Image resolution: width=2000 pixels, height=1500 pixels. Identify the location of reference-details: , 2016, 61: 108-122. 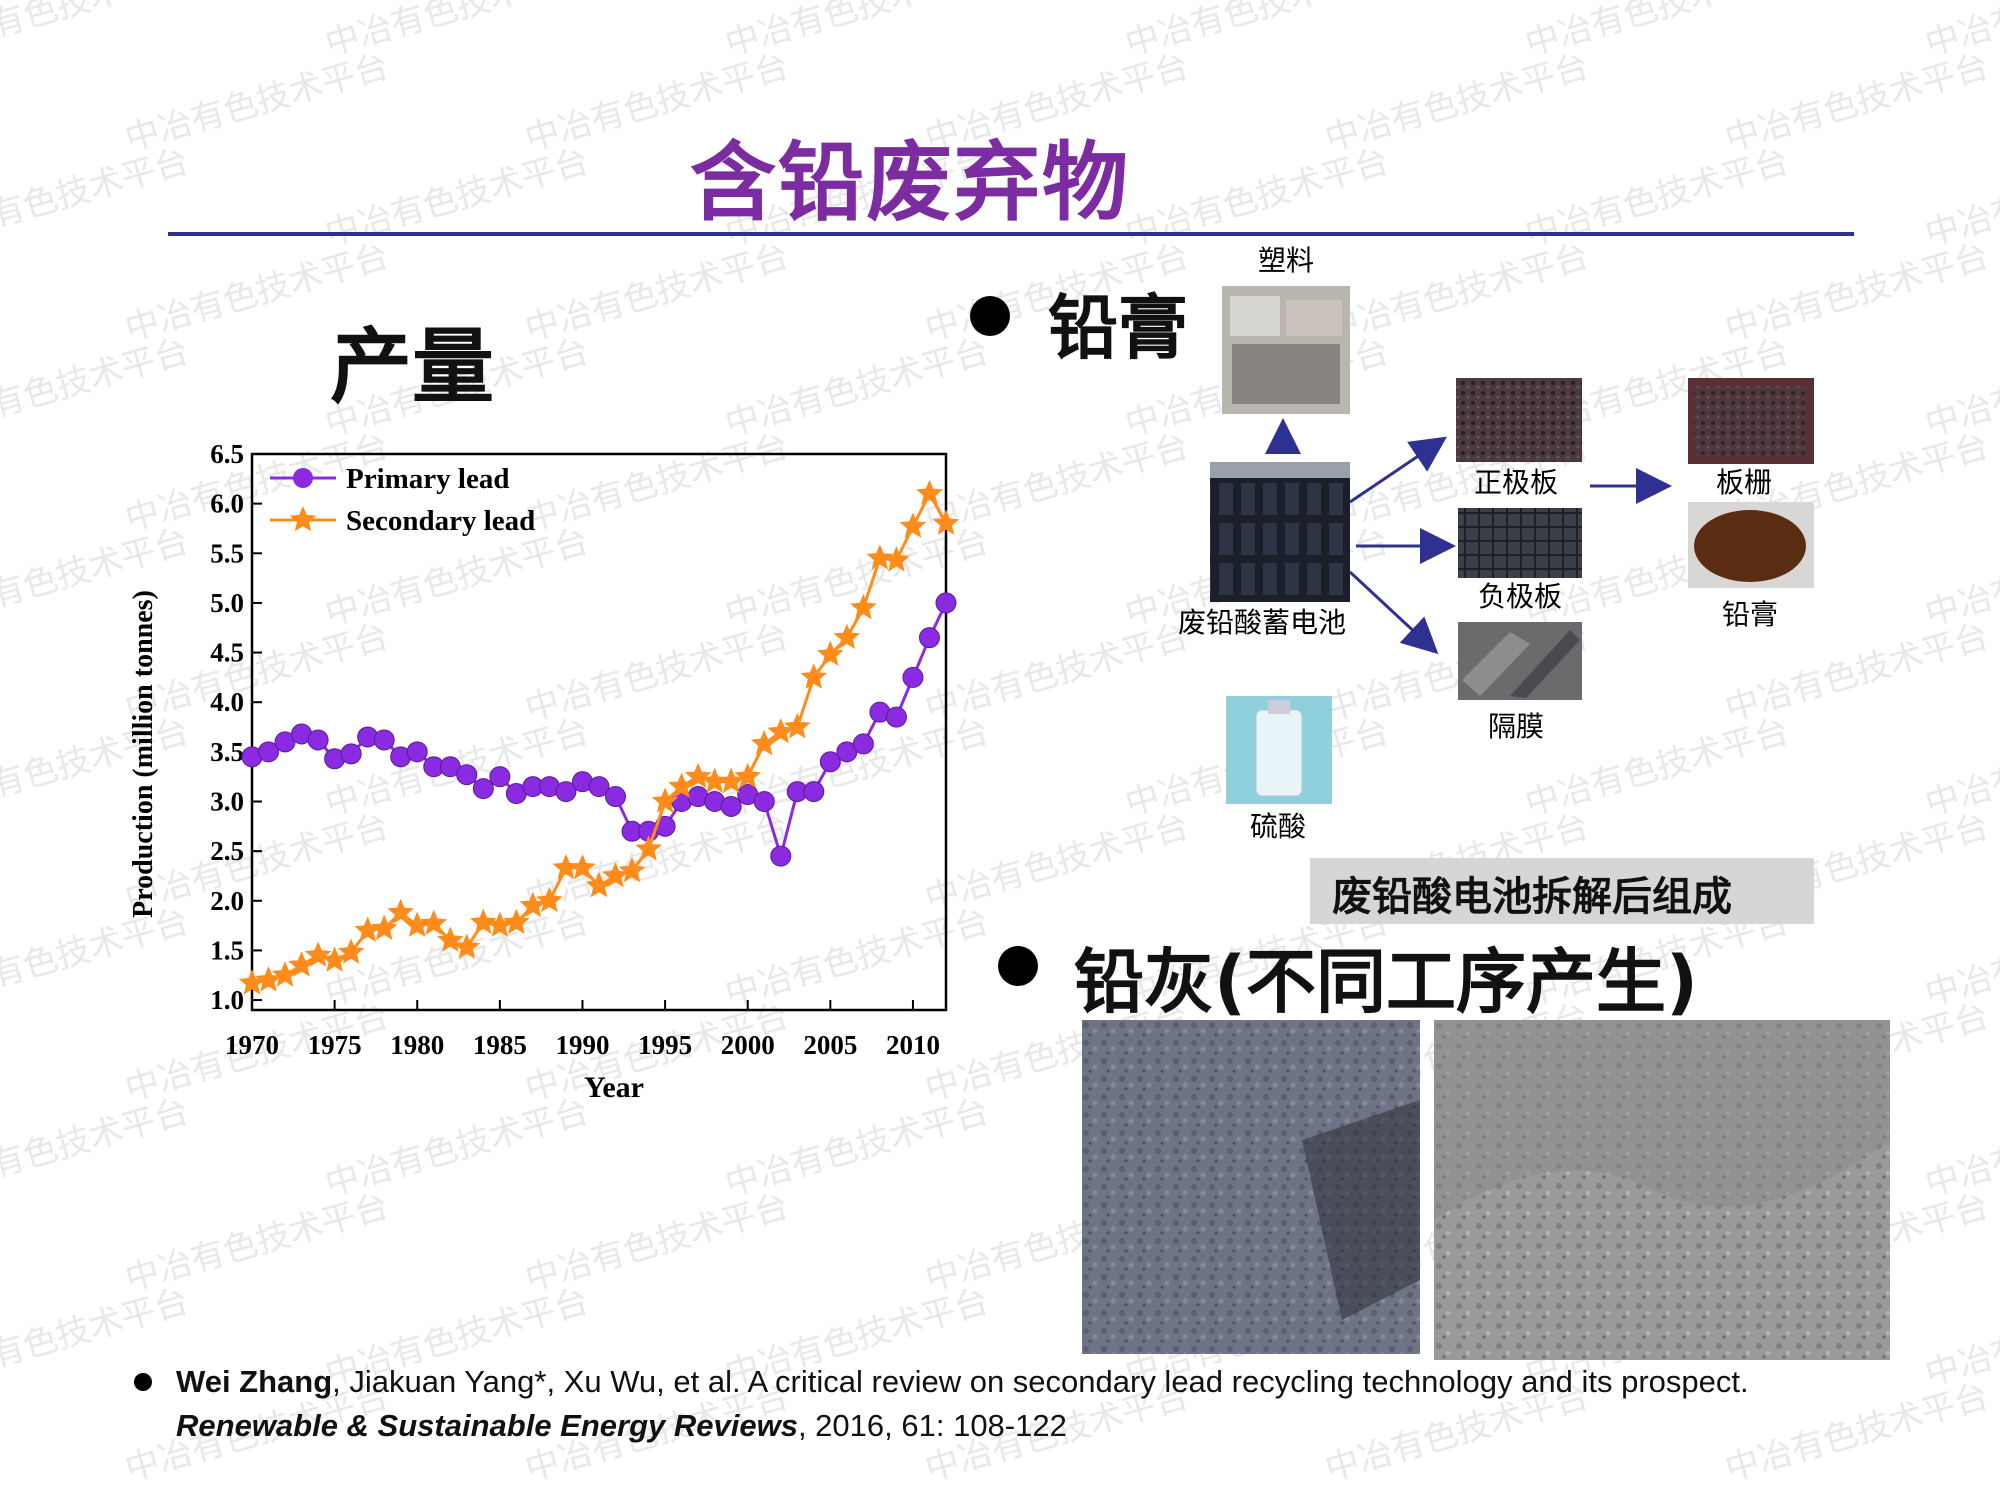
(932, 1425).